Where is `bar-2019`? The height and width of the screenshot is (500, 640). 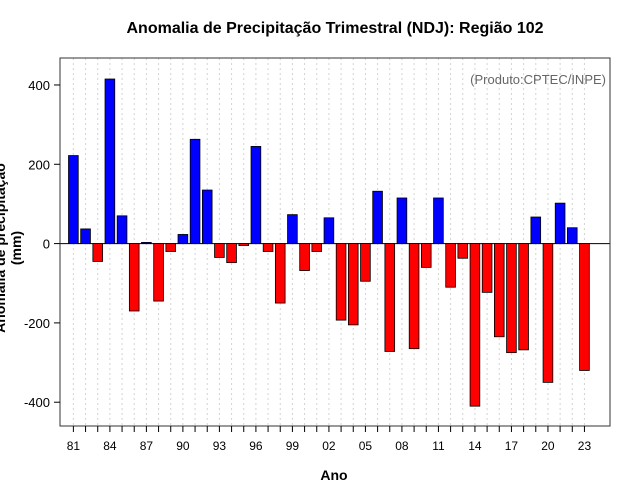
bar-2019 is located at coordinates (536, 230).